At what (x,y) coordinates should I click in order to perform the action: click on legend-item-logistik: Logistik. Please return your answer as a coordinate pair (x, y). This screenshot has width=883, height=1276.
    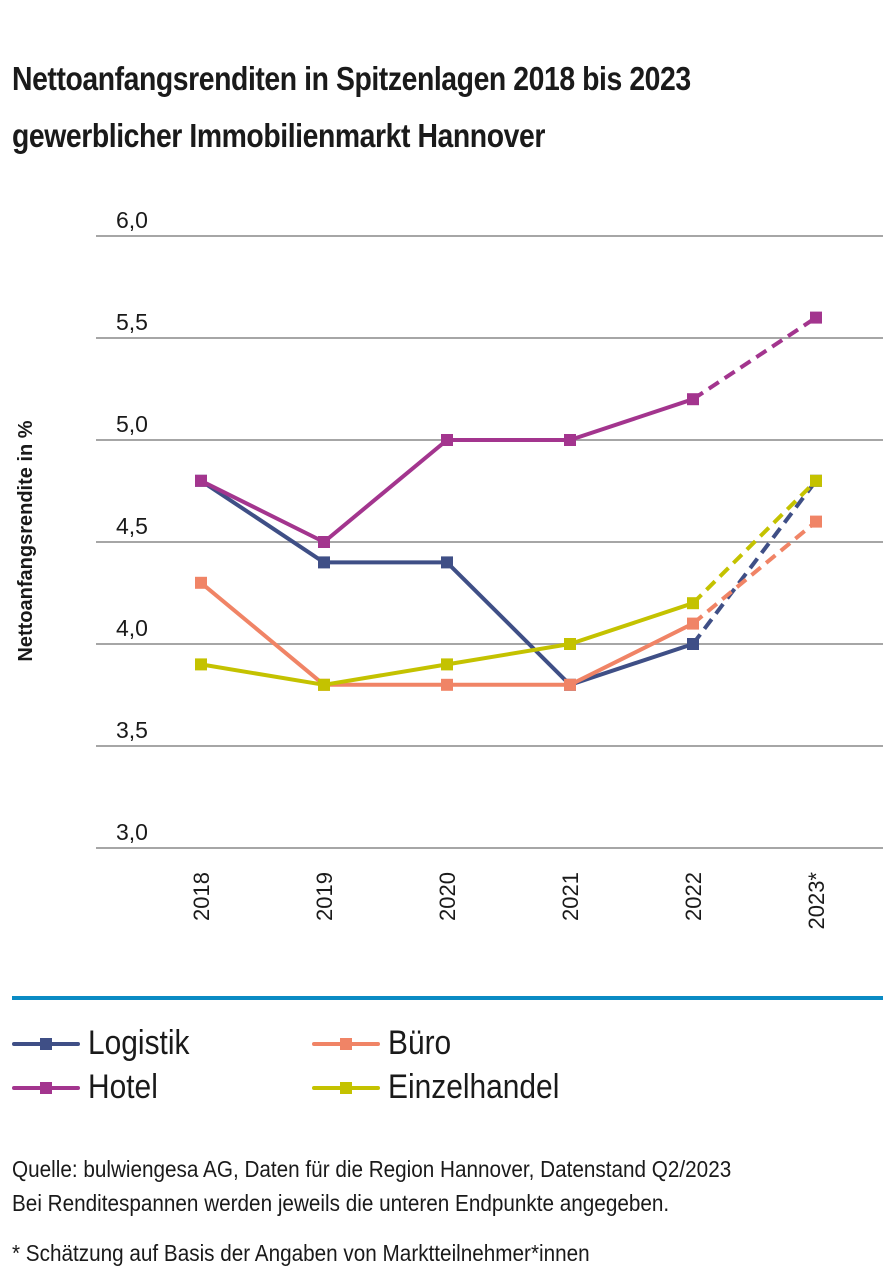
    Looking at the image, I should click on (107, 1043).